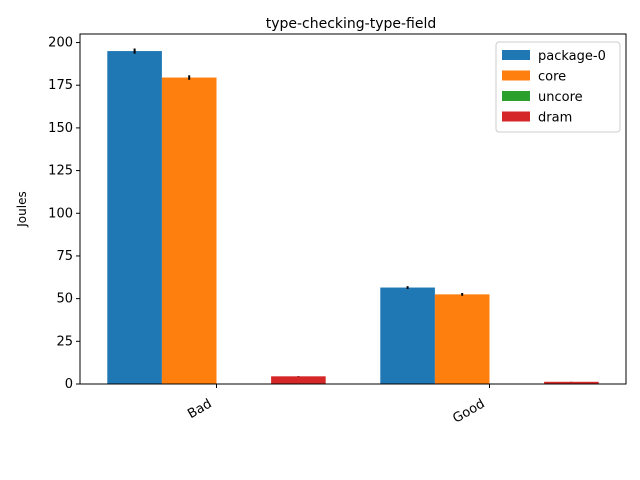  Describe the element at coordinates (552, 77) in the screenshot. I see `legend-label-core: core` at that location.